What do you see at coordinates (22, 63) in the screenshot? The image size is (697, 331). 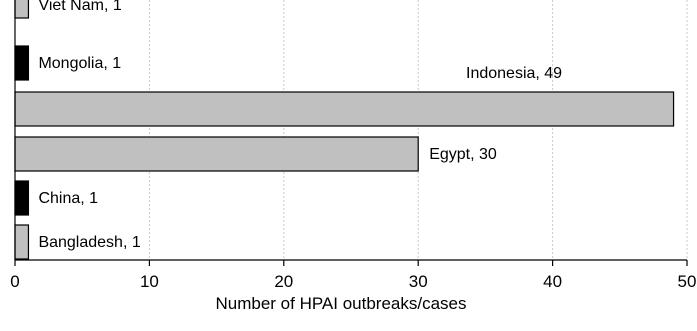 I see `bar-mongolia` at bounding box center [22, 63].